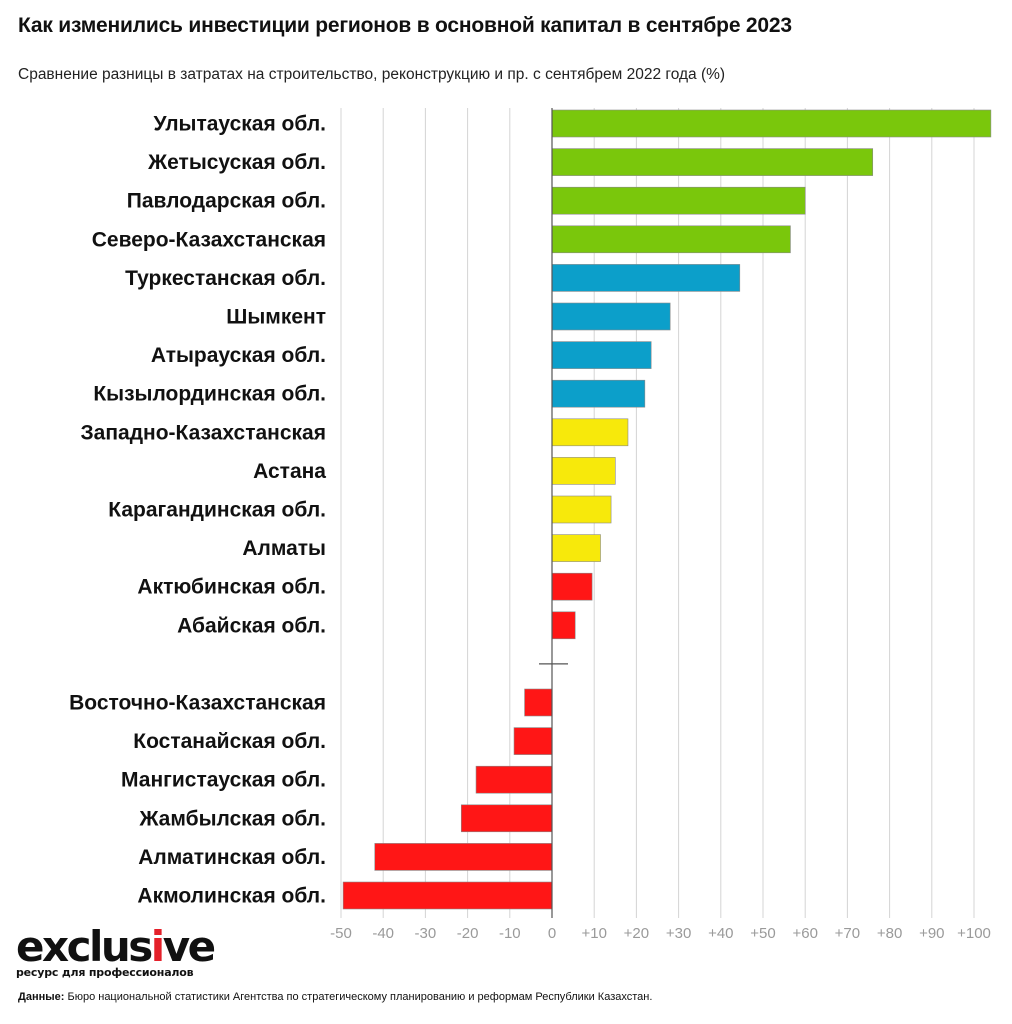 This screenshot has width=1012, height=1024. What do you see at coordinates (232, 818) in the screenshot?
I see `category-label: Жамбылская обл.` at bounding box center [232, 818].